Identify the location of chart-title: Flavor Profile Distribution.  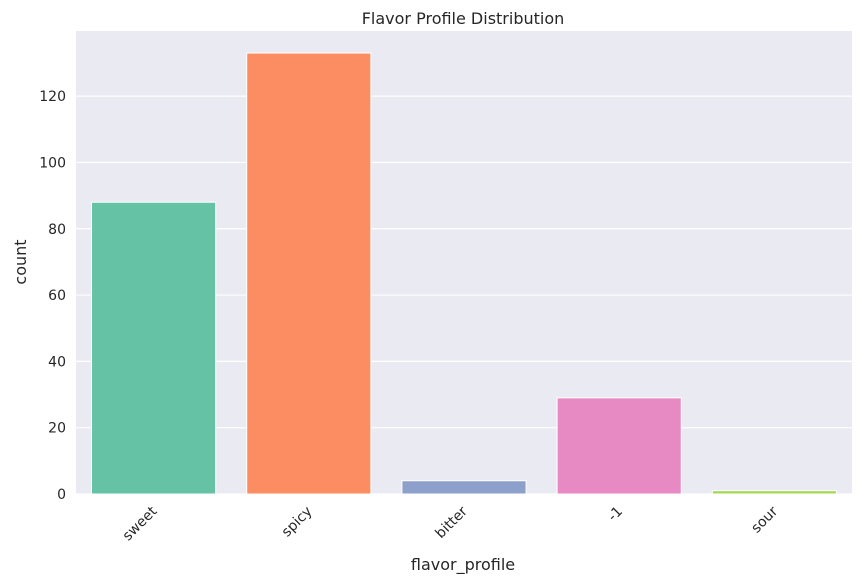
(463, 18).